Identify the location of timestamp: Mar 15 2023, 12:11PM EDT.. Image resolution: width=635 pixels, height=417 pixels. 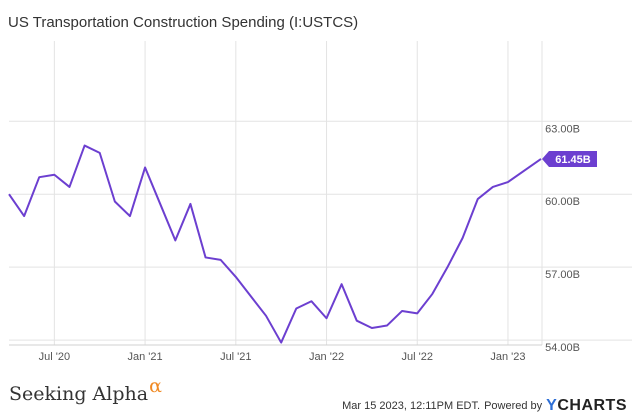
(411, 406).